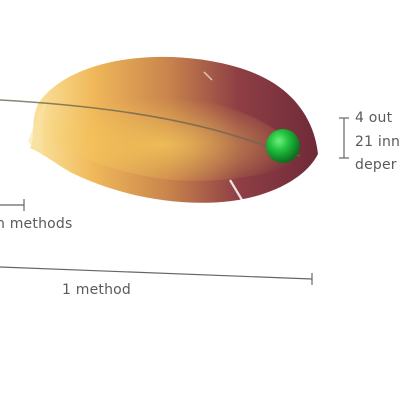  What do you see at coordinates (376, 165) in the screenshot?
I see `right-annotation-line-3: deper` at bounding box center [376, 165].